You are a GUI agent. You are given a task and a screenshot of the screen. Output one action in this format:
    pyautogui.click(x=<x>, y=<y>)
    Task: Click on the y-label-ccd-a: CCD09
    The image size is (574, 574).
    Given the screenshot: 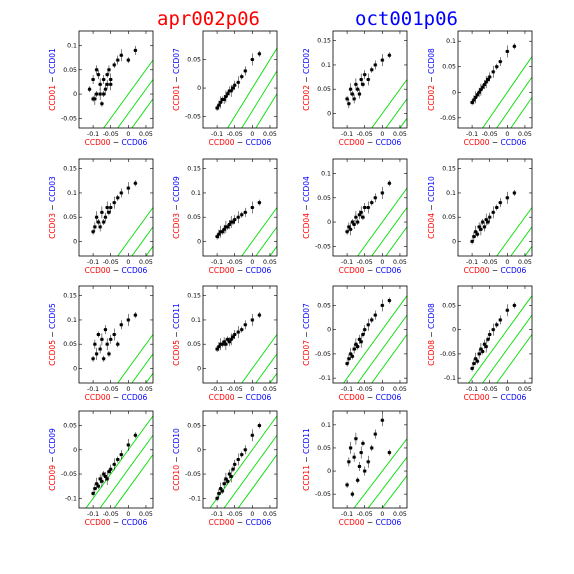 What is the action you would take?
    pyautogui.click(x=52, y=478)
    